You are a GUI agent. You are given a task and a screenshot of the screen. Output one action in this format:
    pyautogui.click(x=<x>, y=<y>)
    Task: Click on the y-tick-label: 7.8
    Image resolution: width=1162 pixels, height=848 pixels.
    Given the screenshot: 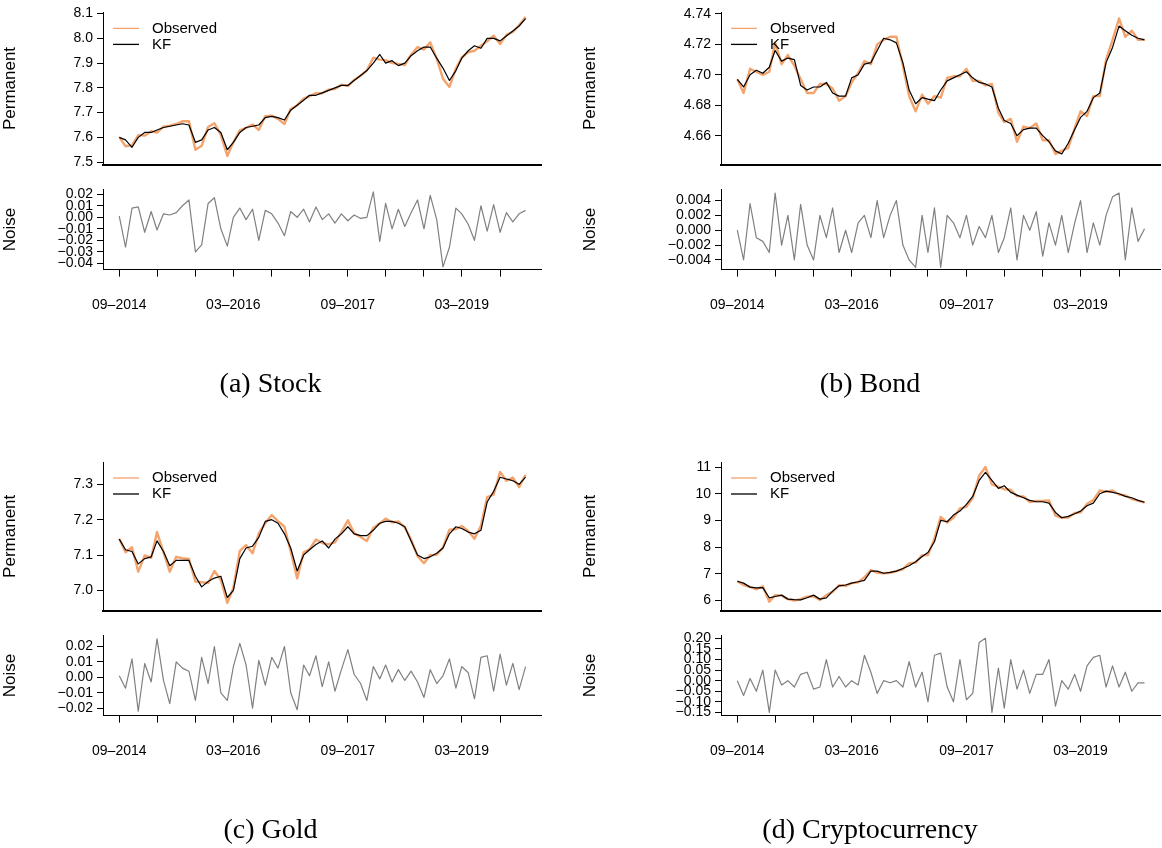 What is the action you would take?
    pyautogui.click(x=83, y=86)
    